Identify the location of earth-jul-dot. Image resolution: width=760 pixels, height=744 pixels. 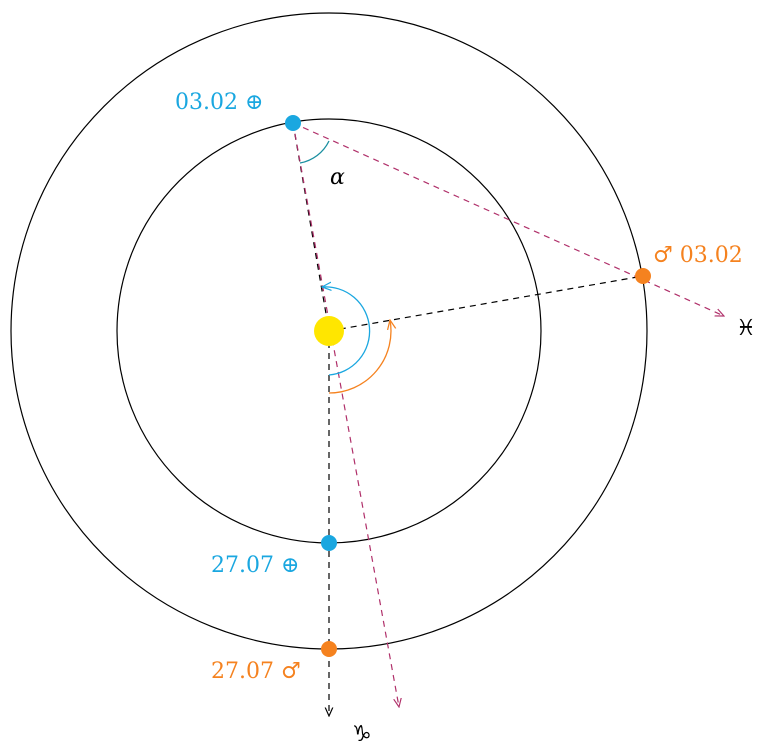
(329, 543).